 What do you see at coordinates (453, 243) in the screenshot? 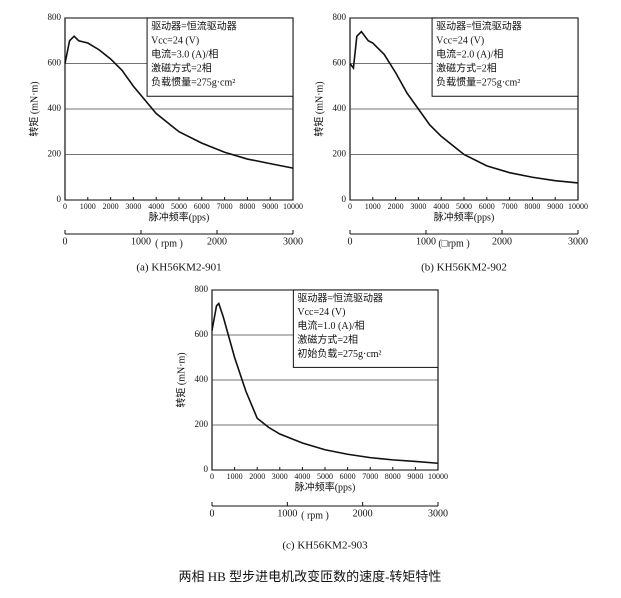
I see `x2-axis-label: (□rpm )` at bounding box center [453, 243].